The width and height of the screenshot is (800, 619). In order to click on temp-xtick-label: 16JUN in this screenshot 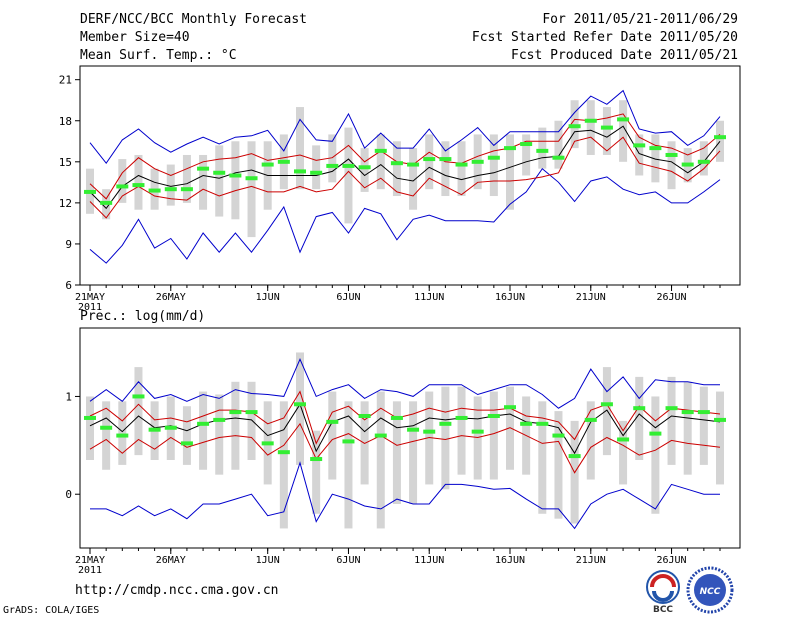, I will do `click(510, 297)`.